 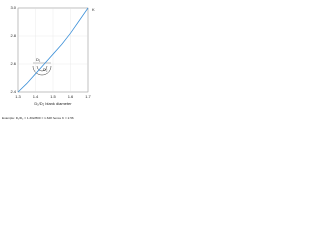 What do you see at coordinates (53, 103) in the screenshot?
I see `x-axis-label: D₁/D₂ blank diameter` at bounding box center [53, 103].